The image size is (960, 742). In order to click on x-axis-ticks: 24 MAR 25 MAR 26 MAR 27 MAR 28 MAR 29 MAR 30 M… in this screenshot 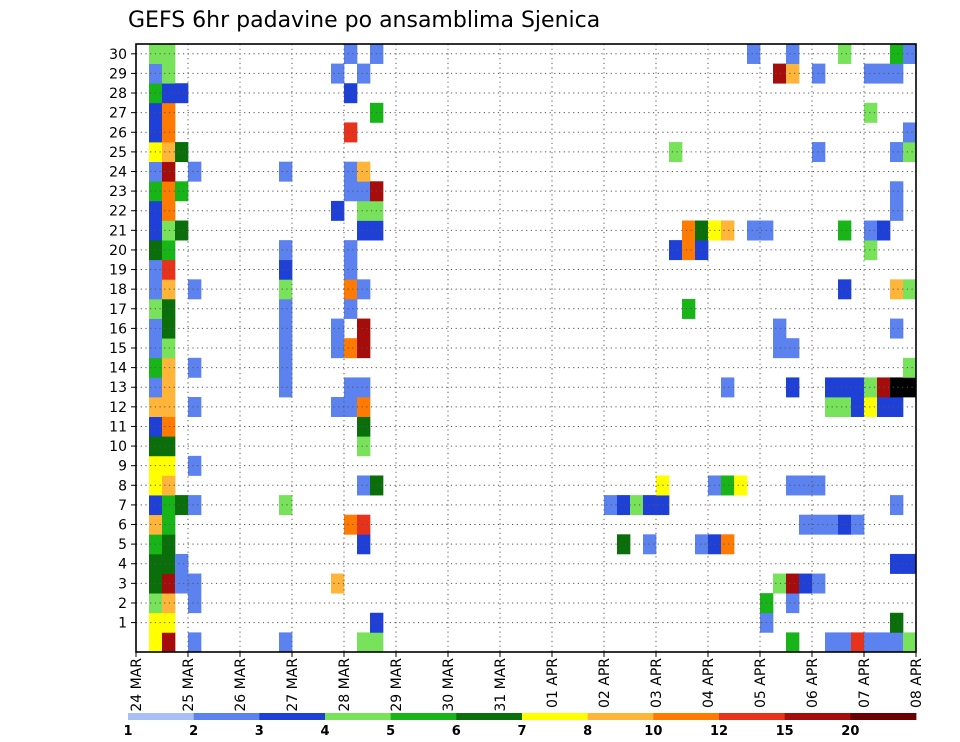, I will do `click(527, 682)`.